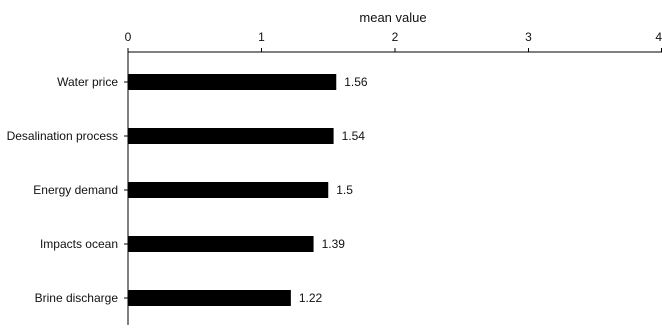  What do you see at coordinates (392, 17) in the screenshot?
I see `x-axis-title: mean value` at bounding box center [392, 17].